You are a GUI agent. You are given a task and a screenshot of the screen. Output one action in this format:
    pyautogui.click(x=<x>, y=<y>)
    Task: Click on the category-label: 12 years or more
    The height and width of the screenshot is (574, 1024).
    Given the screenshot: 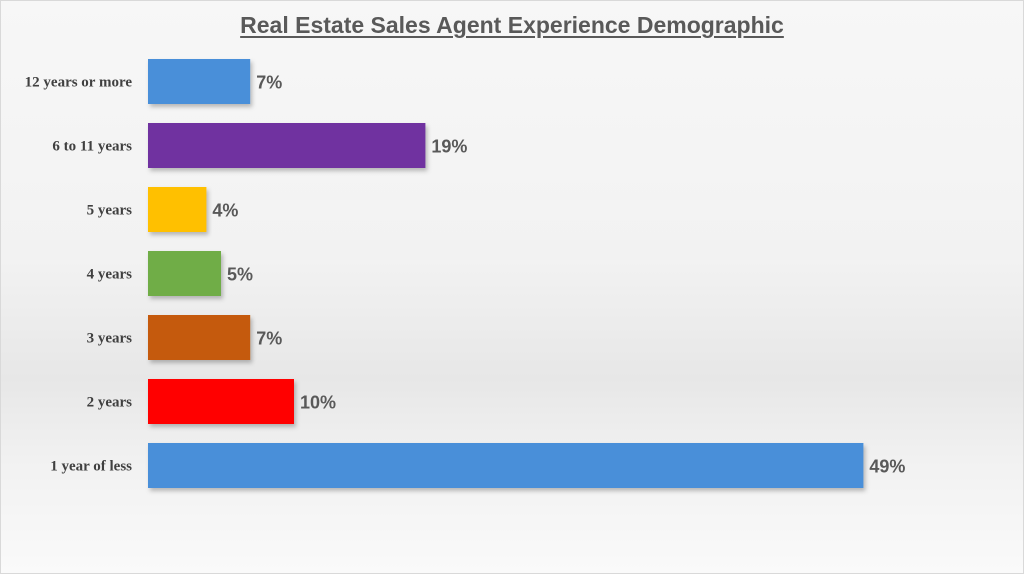 What is the action you would take?
    pyautogui.click(x=79, y=83)
    